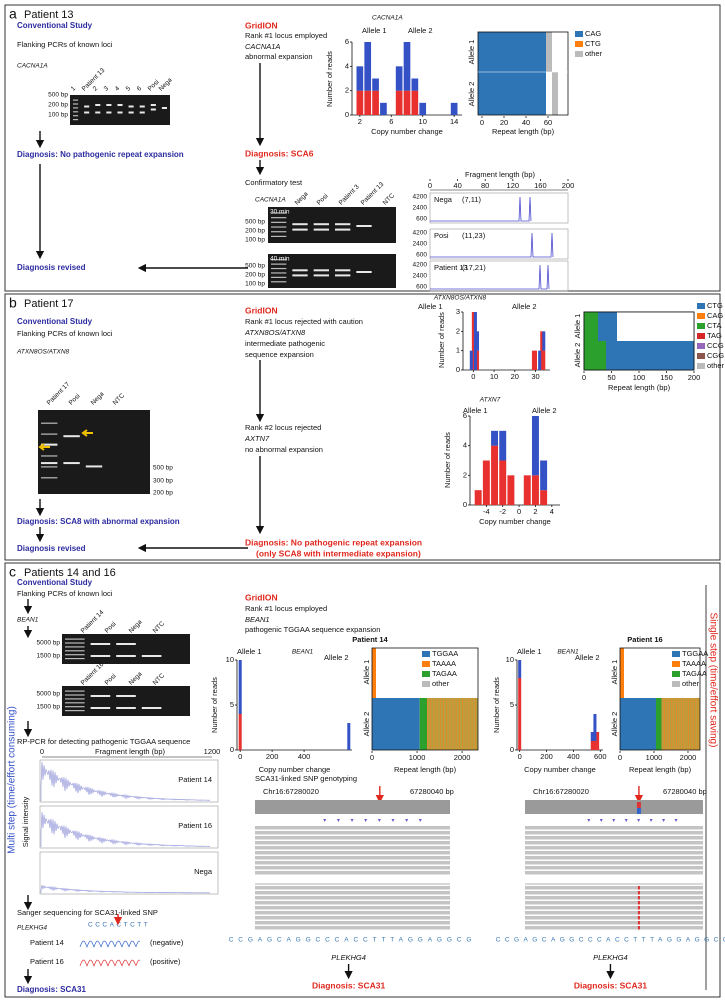  I want to click on x-tick-label: 2000, so click(462, 757).